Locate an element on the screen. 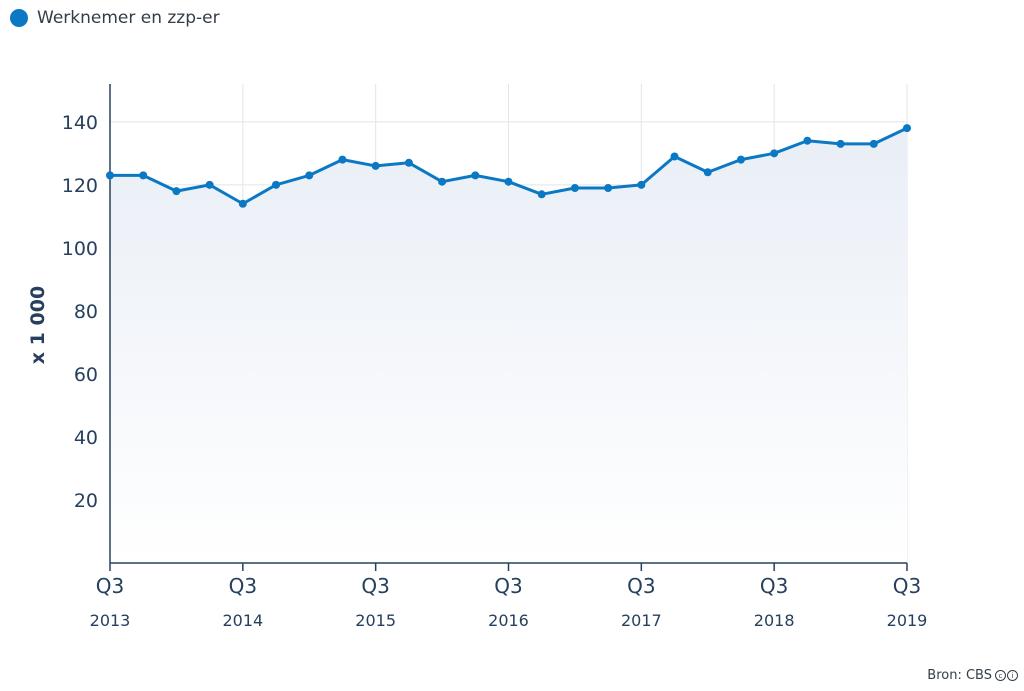 The width and height of the screenshot is (1024, 691). source-credit: Bron: CBS c i is located at coordinates (972, 675).